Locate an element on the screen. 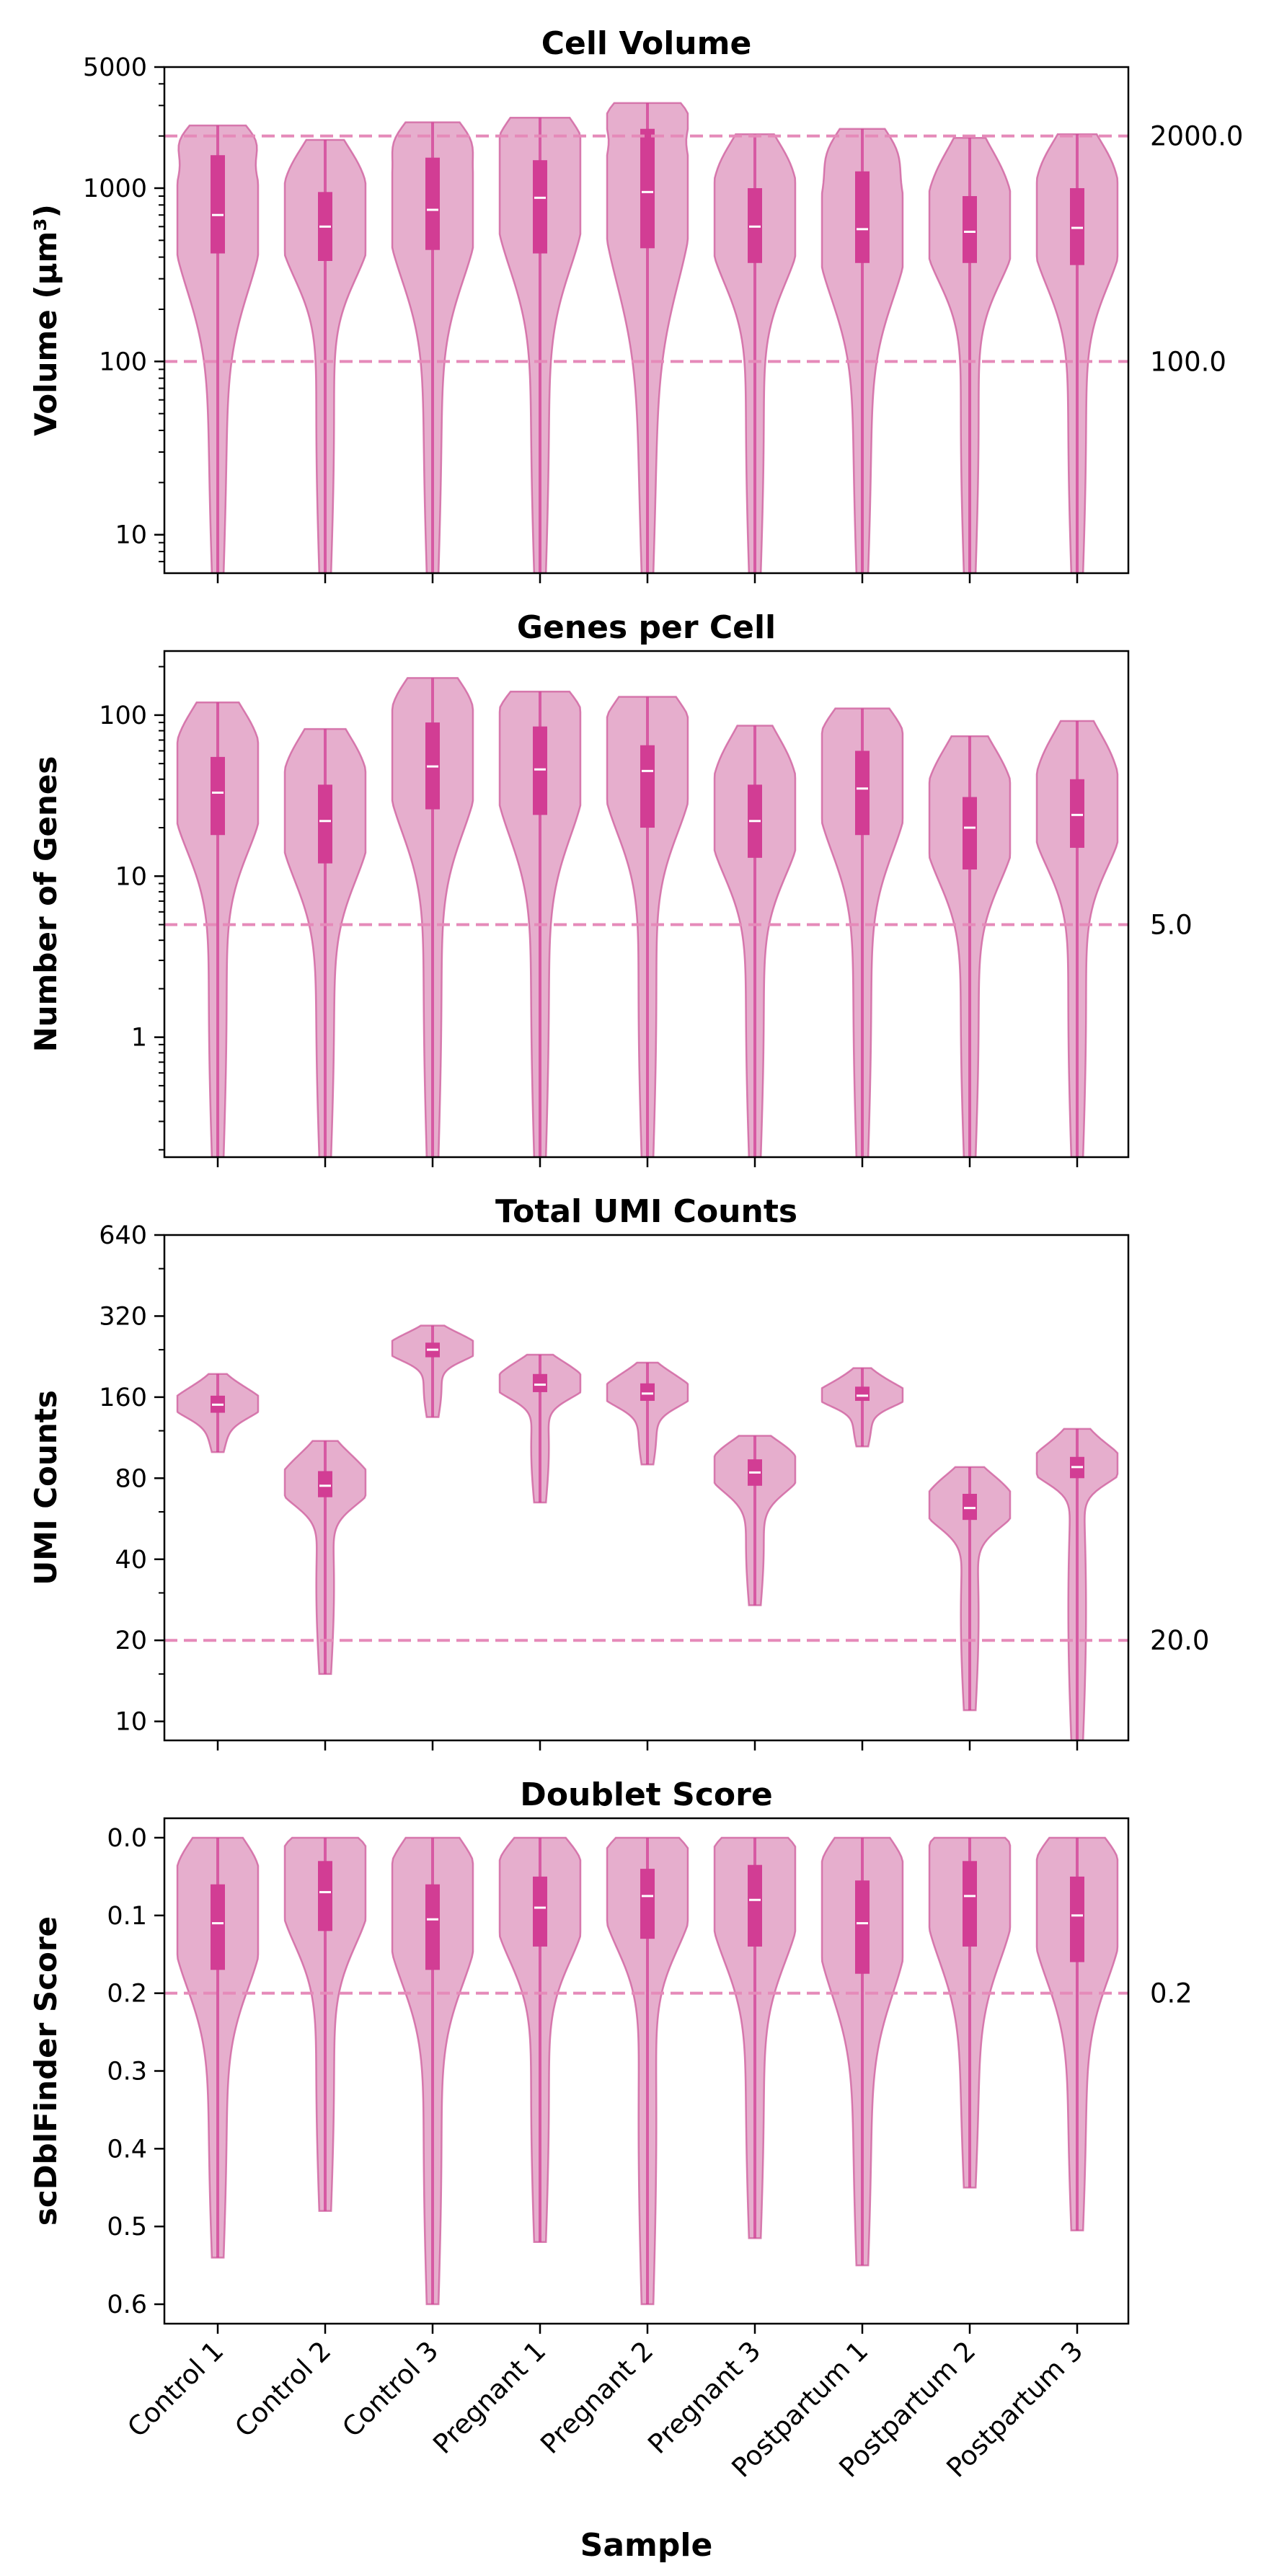  x-tick-label: Pregnant 1 is located at coordinates (489, 2397).